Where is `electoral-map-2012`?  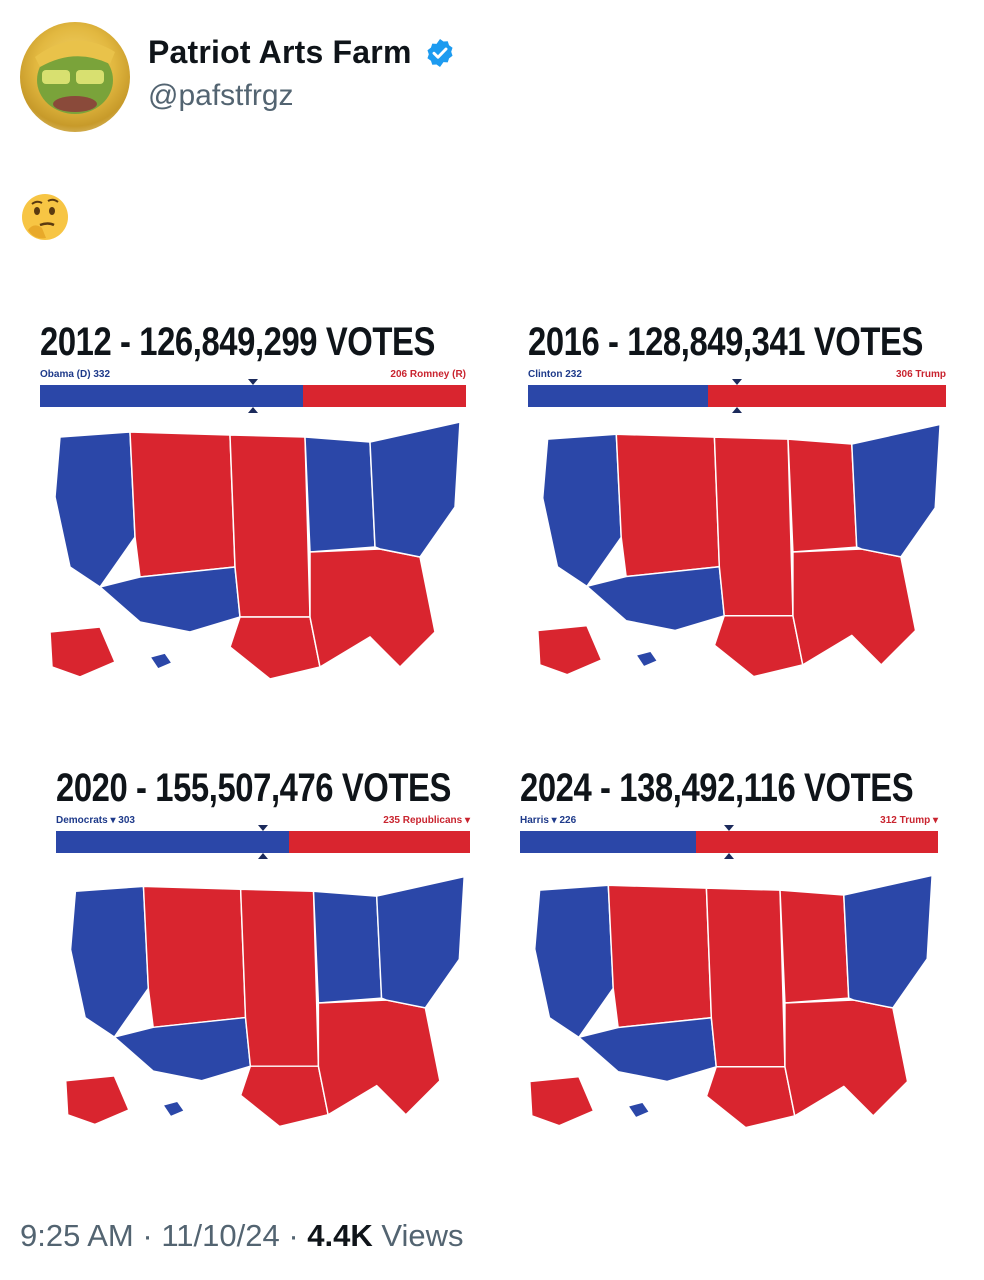
electoral-map-2012 is located at coordinates (255, 550).